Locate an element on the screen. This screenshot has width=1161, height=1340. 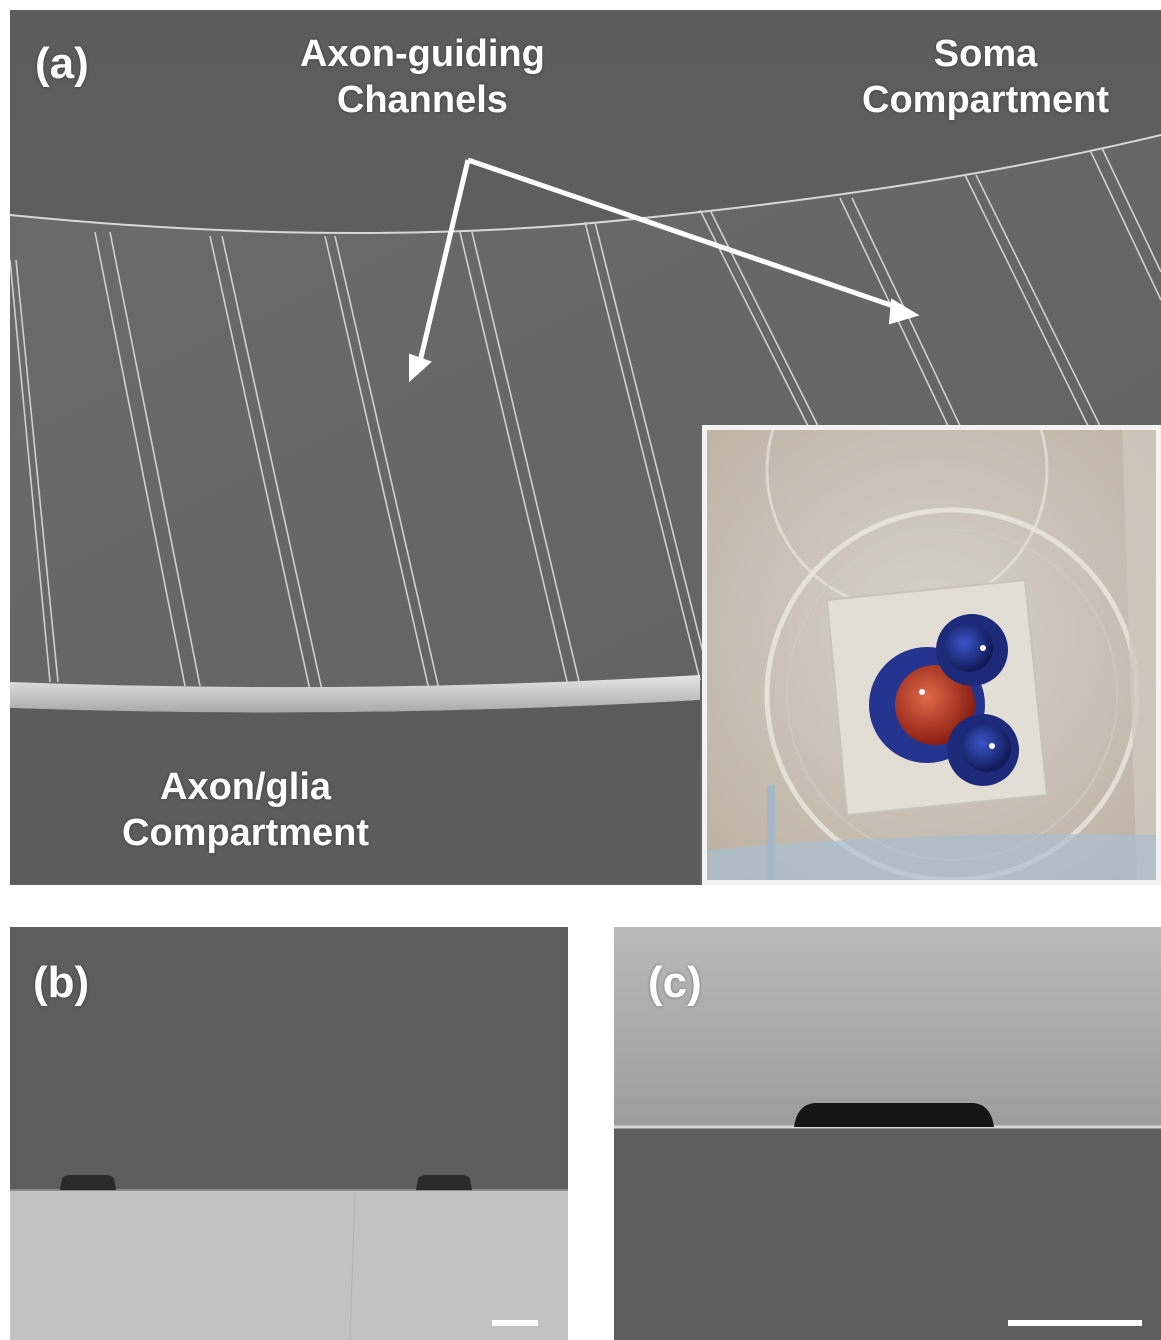
axon-glia-label: Axon/glia Compartment is located at coordinates (245, 810).